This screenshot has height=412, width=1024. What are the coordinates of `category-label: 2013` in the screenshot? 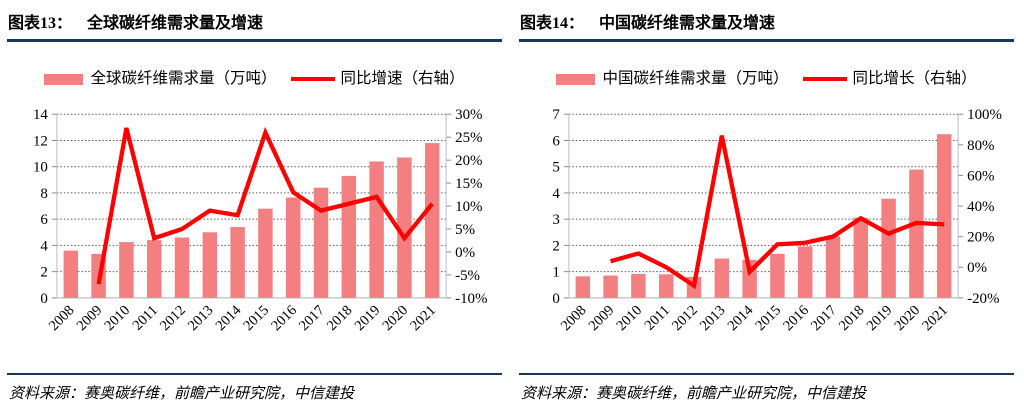 It's located at (201, 318).